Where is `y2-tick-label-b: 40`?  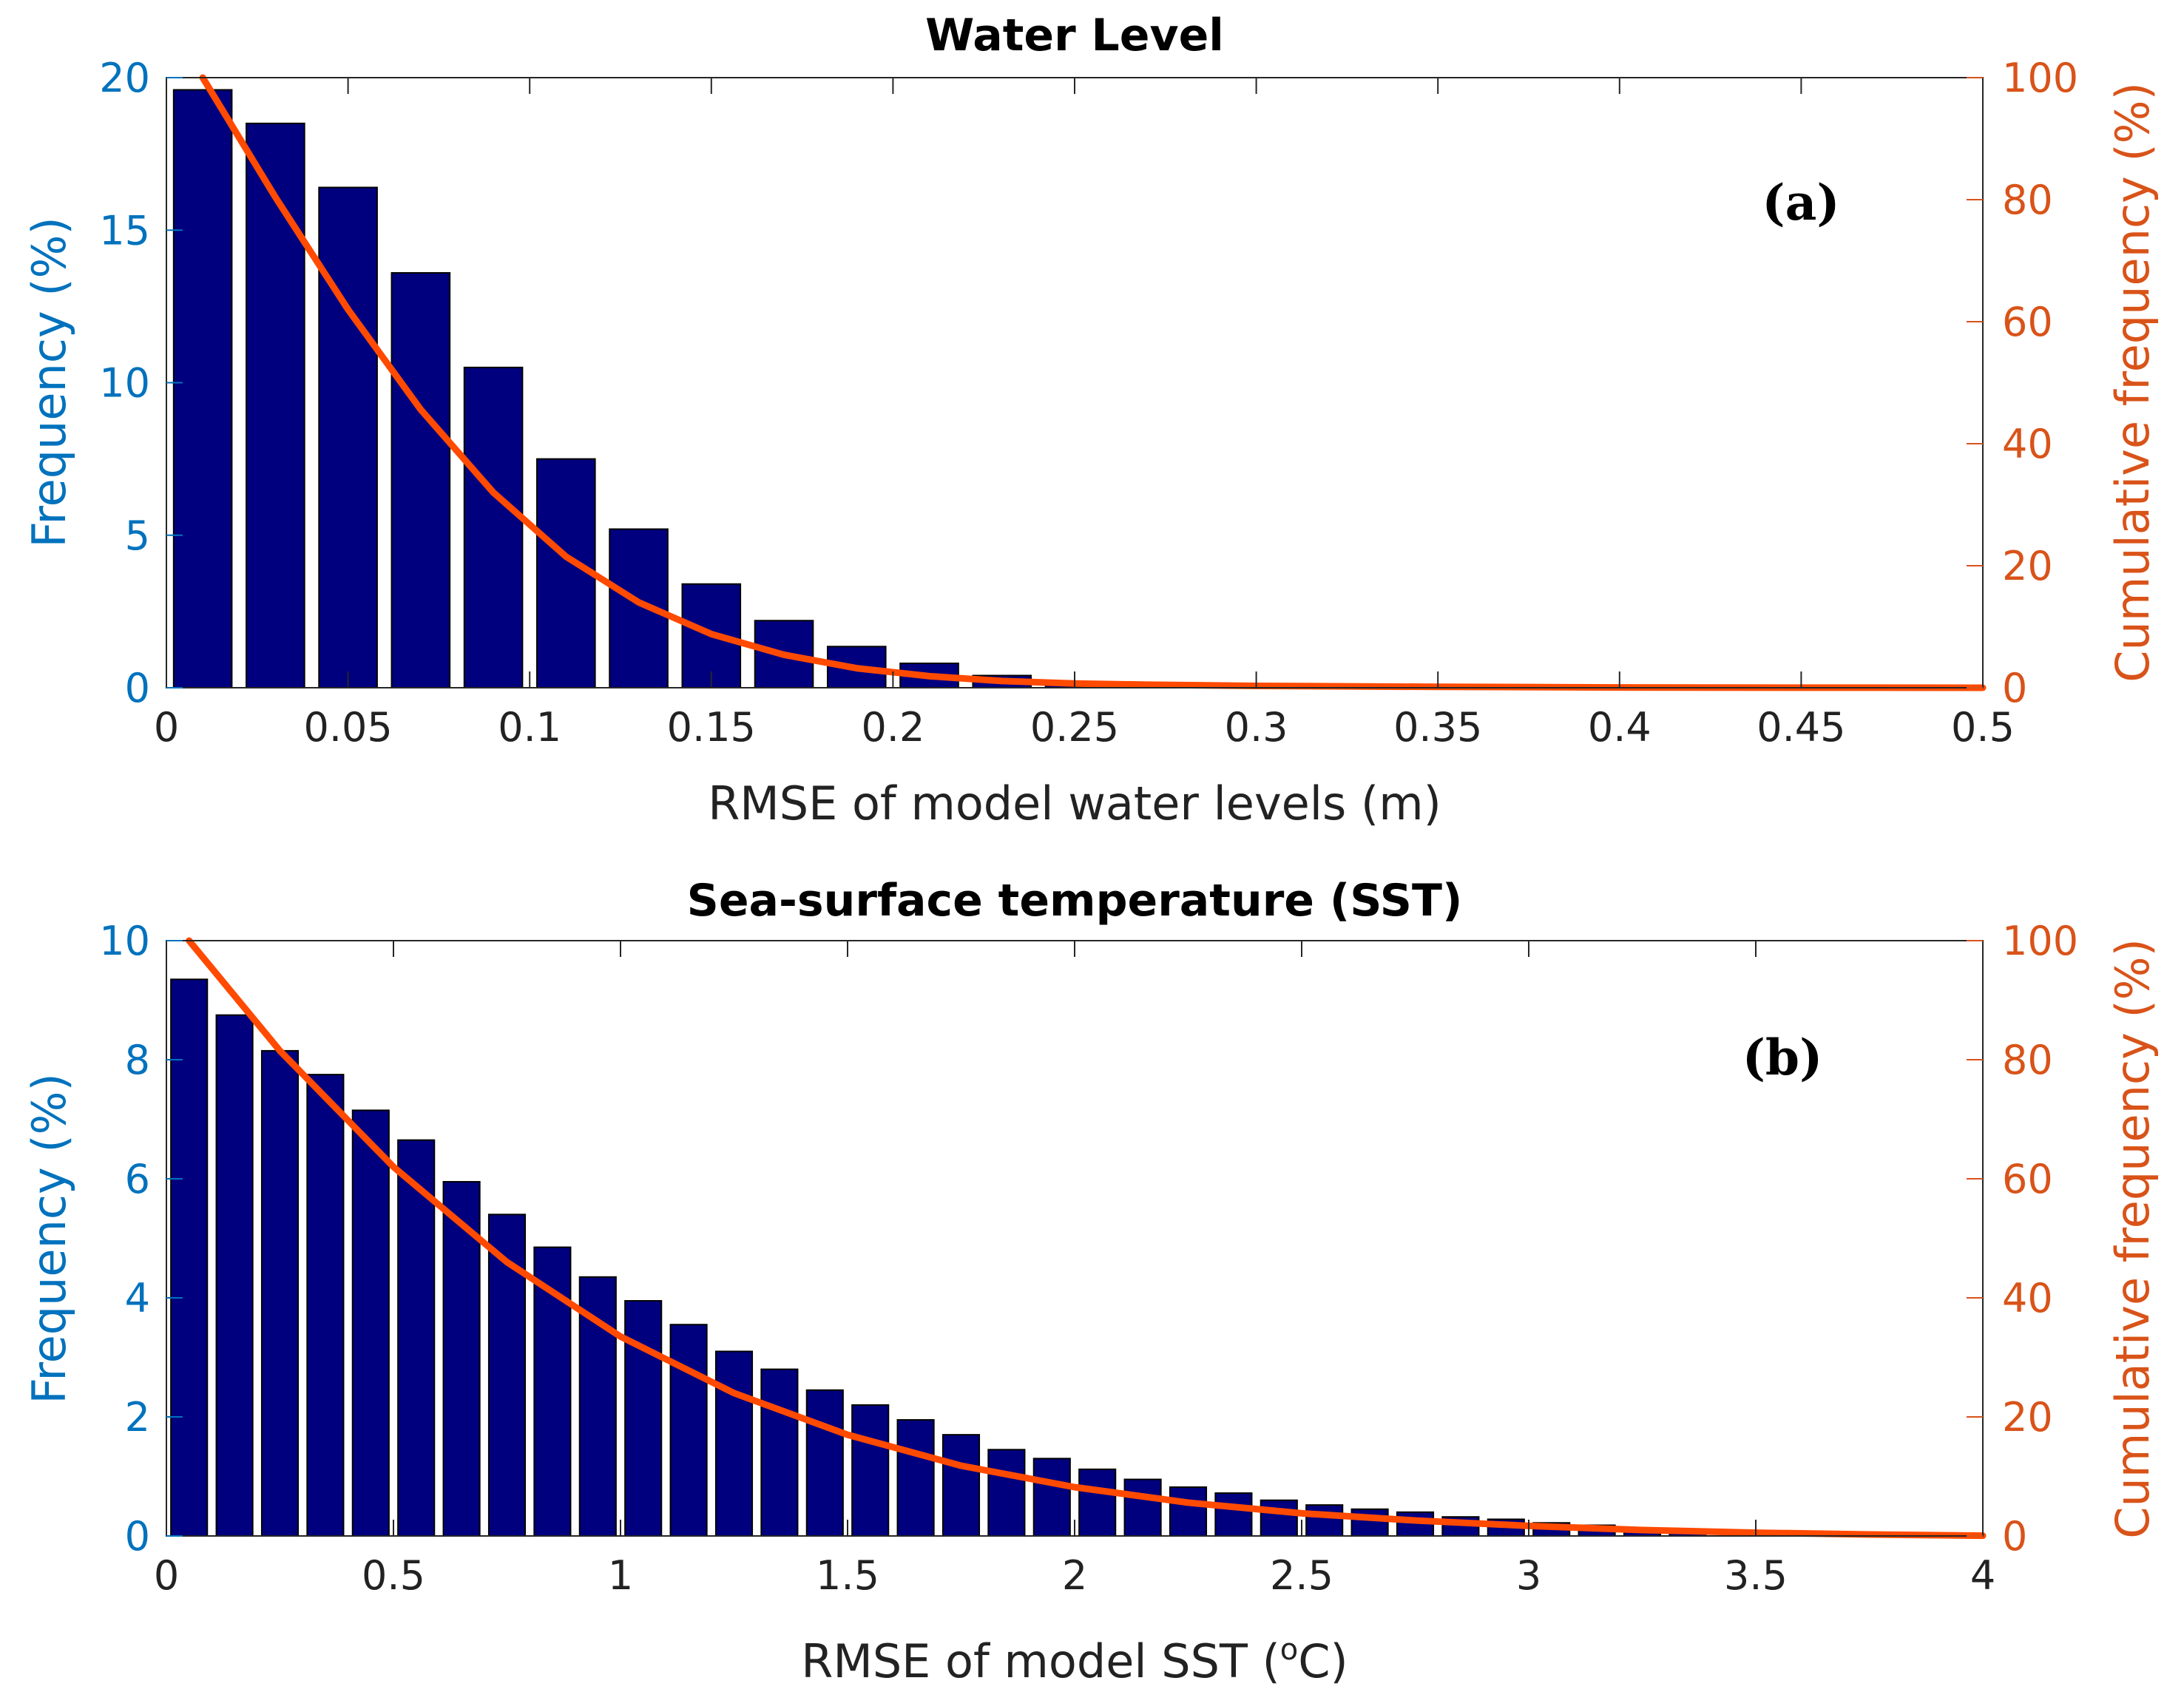 y2-tick-label-b: 40 is located at coordinates (2028, 1298).